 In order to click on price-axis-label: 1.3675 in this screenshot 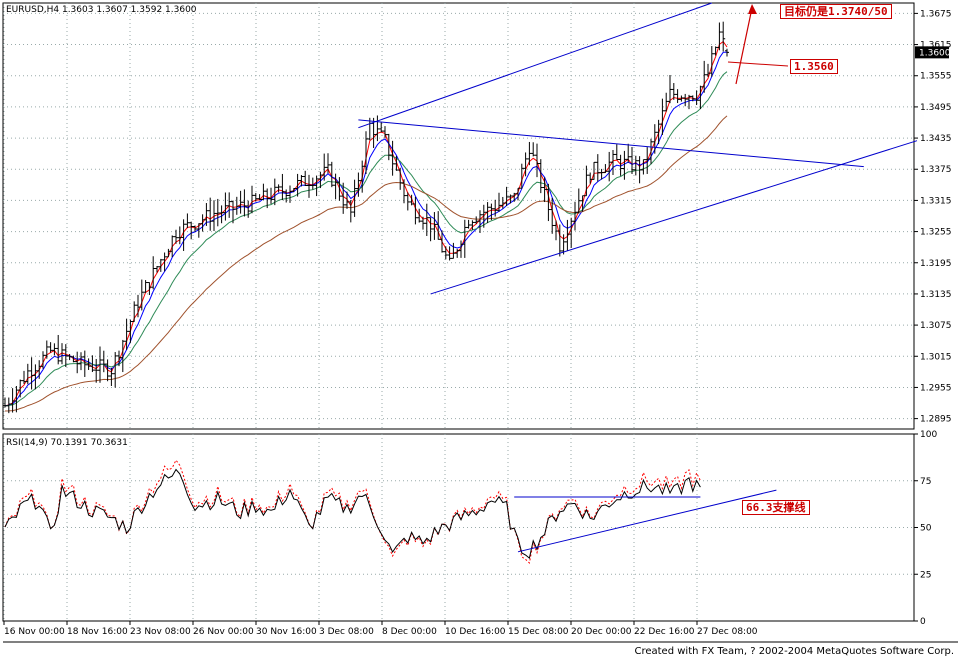, I will do `click(936, 14)`.